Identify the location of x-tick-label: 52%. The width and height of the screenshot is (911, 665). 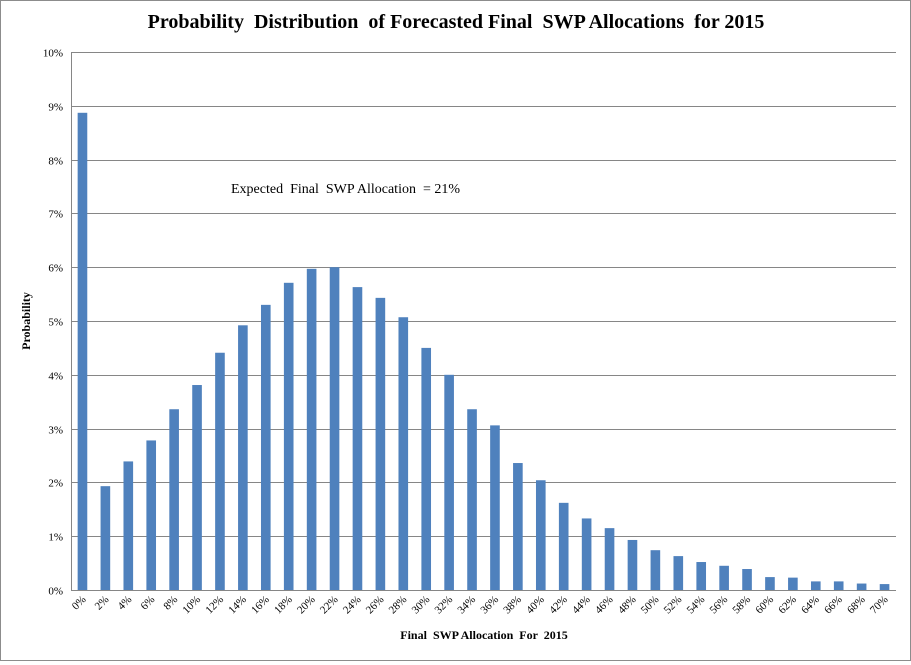
(673, 605).